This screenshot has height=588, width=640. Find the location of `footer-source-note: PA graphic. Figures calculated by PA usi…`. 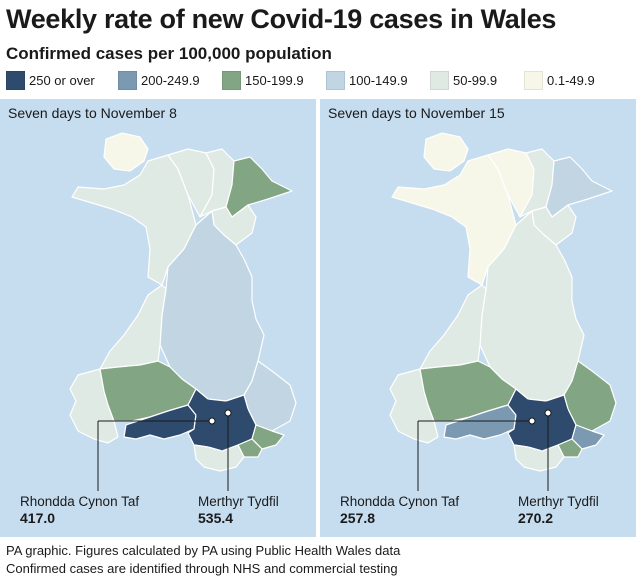

footer-source-note: PA graphic. Figures calculated by PA usi… is located at coordinates (203, 560).